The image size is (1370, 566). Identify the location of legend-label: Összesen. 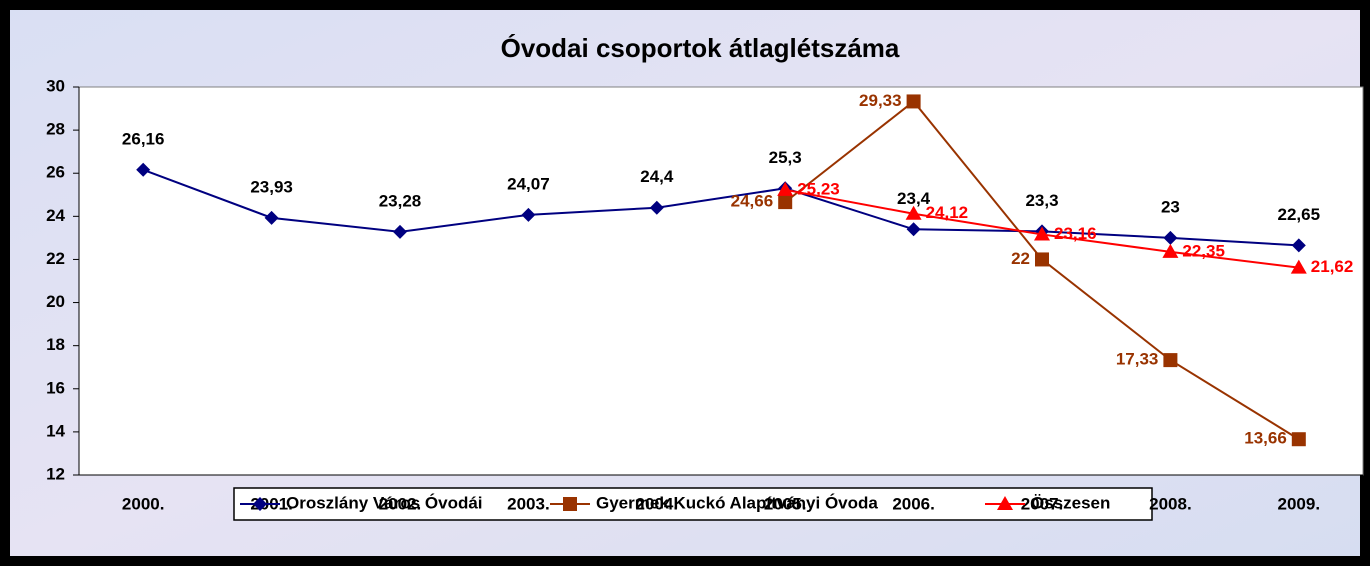
(1070, 502).